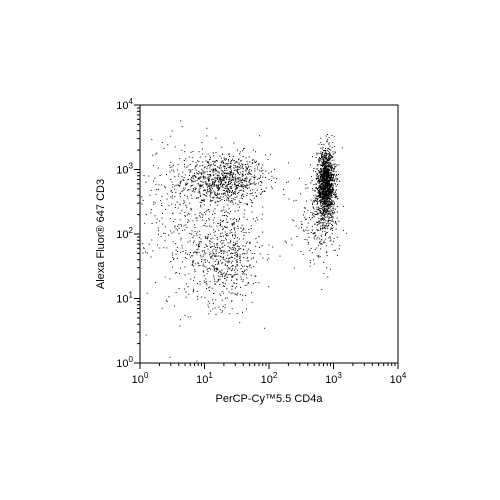  Describe the element at coordinates (404, 375) in the screenshot. I see `tick-exponent: 4` at that location.